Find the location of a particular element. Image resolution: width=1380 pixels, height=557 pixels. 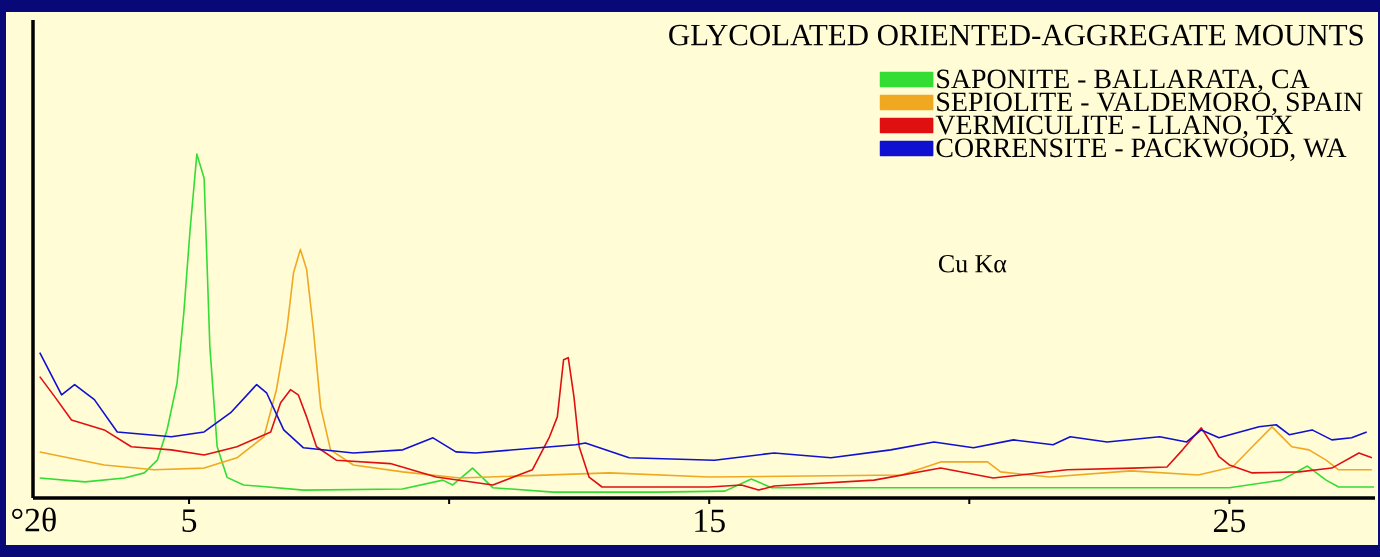

legend-label: CORRENSITE - PACKWOOD, WA is located at coordinates (1141, 150).